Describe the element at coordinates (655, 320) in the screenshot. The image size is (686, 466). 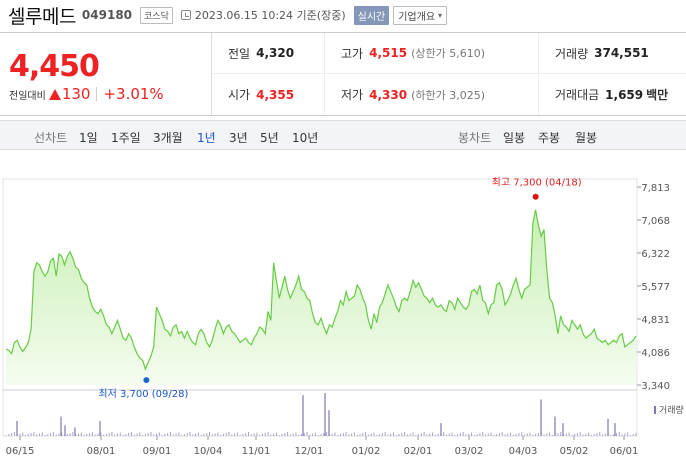
I see `y-tick-label: 4,831` at that location.